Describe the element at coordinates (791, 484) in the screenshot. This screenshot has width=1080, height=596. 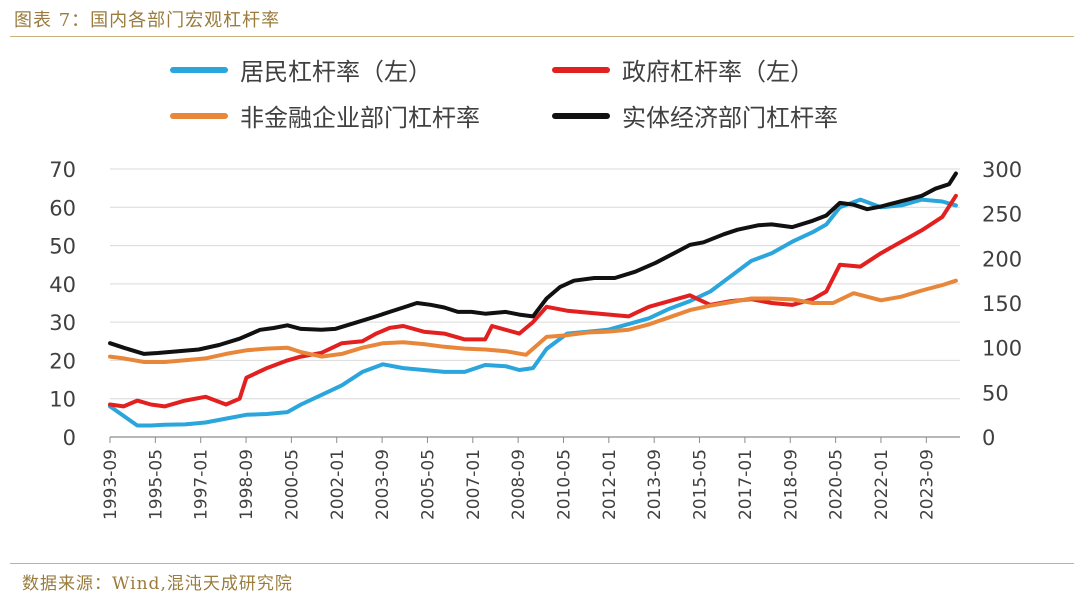
I see `x-axis-tick-label: 2018-09` at that location.